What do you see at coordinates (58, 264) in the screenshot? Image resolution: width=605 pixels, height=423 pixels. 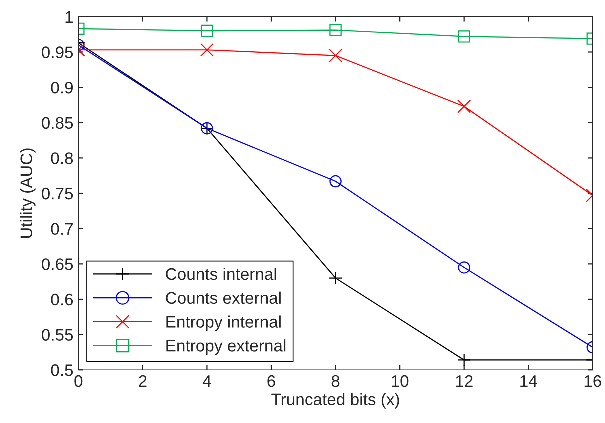 I see `y-tick-label: 0.65` at bounding box center [58, 264].